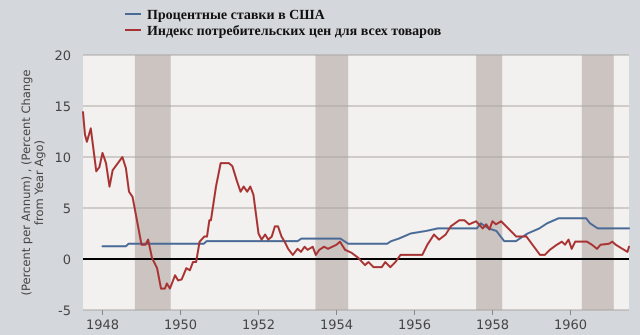  Describe the element at coordinates (62, 107) in the screenshot. I see `y-tick-label: 15` at that location.